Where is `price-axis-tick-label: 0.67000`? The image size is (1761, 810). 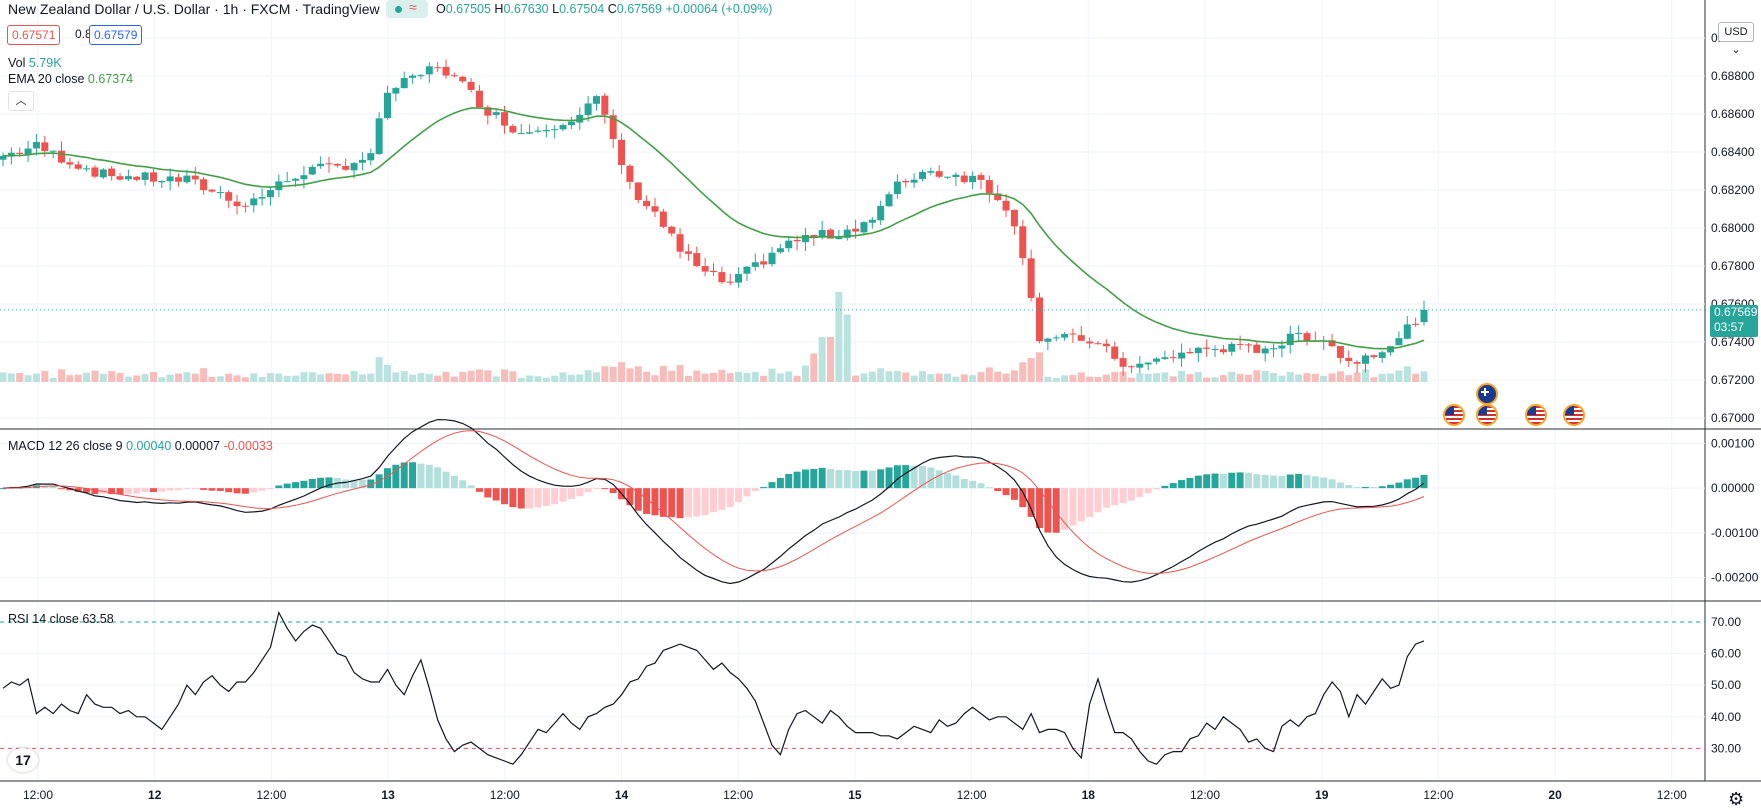 price-axis-tick-label: 0.67000 is located at coordinates (1733, 418).